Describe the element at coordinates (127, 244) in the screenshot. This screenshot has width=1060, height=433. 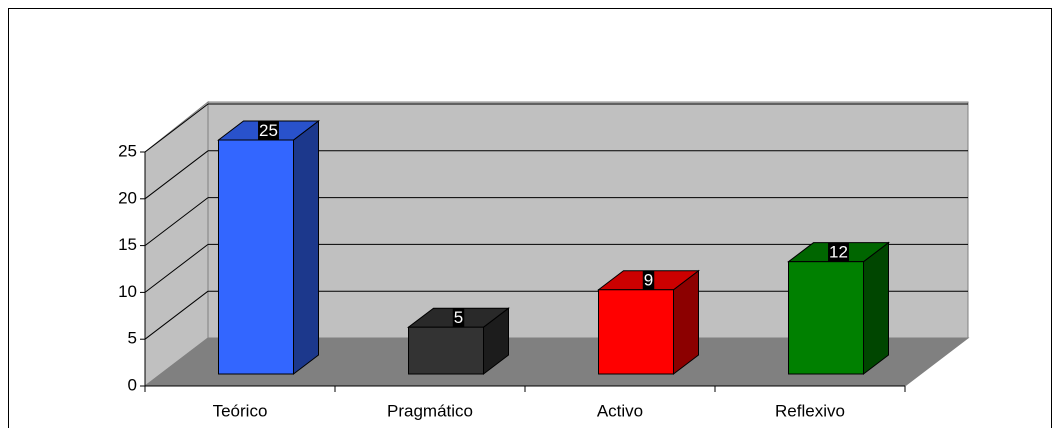
I see `y-tick-label: 15` at that location.